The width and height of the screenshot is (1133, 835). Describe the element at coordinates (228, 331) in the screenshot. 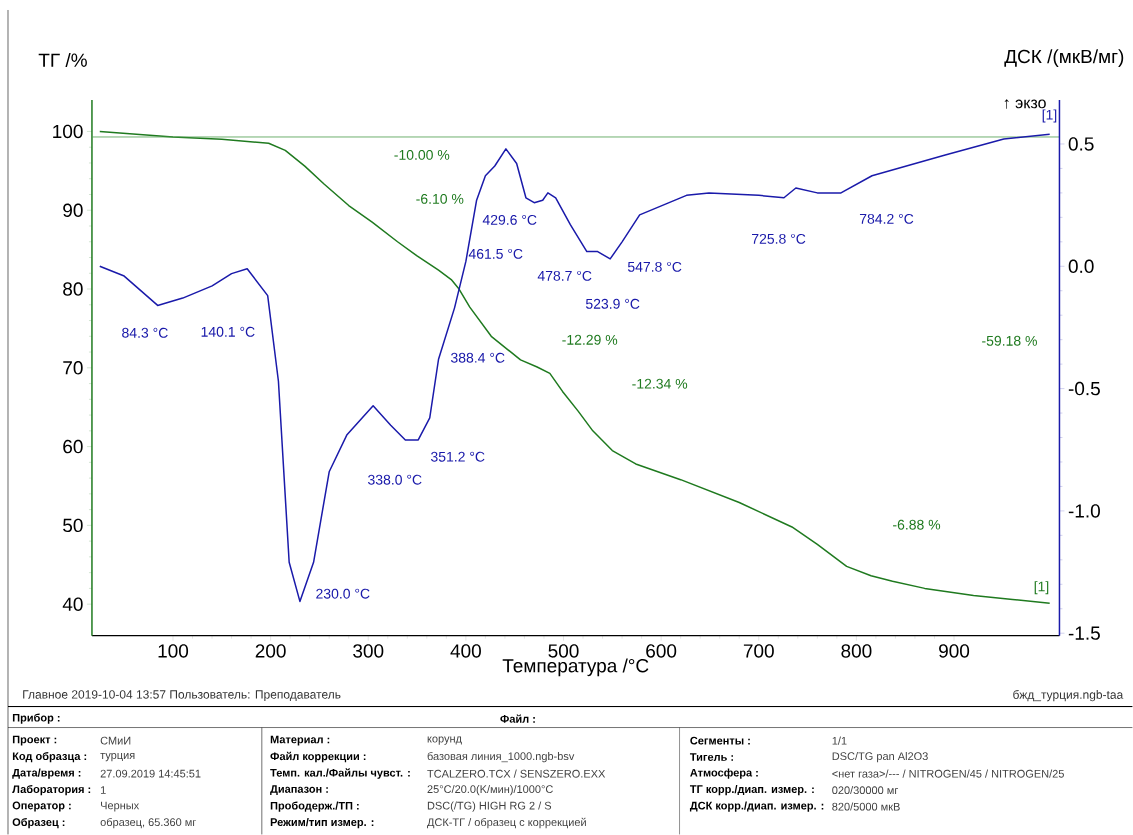

I see `annotation: 140.1 °C` at that location.